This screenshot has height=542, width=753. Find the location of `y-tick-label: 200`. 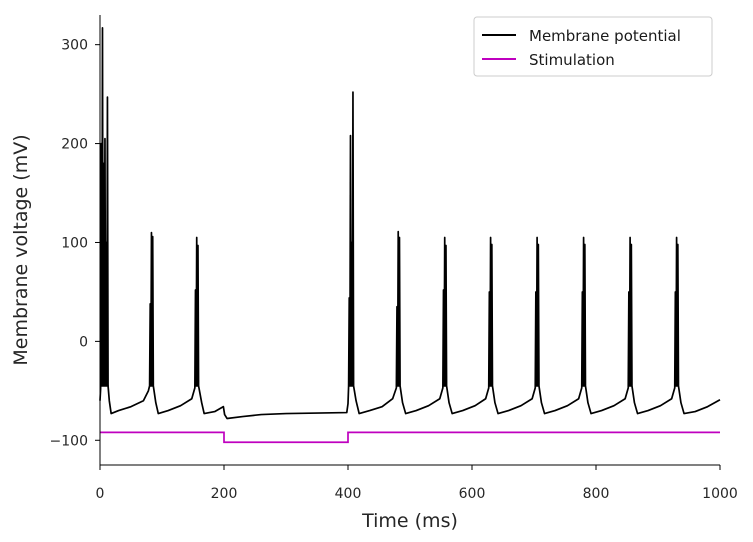

y-tick-label: 200 is located at coordinates (74, 145).